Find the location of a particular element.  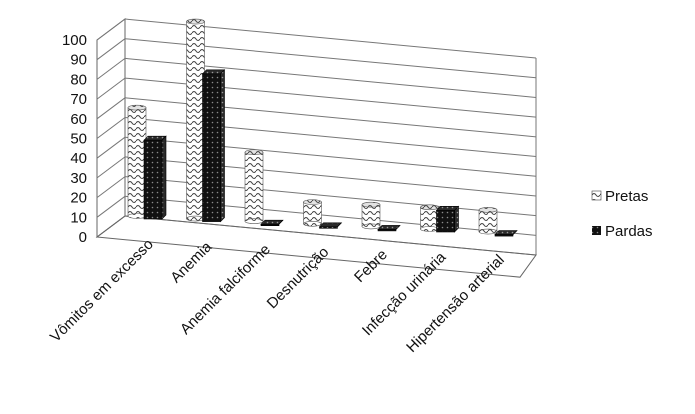

y-tick-label-10: 100 is located at coordinates (74, 40).